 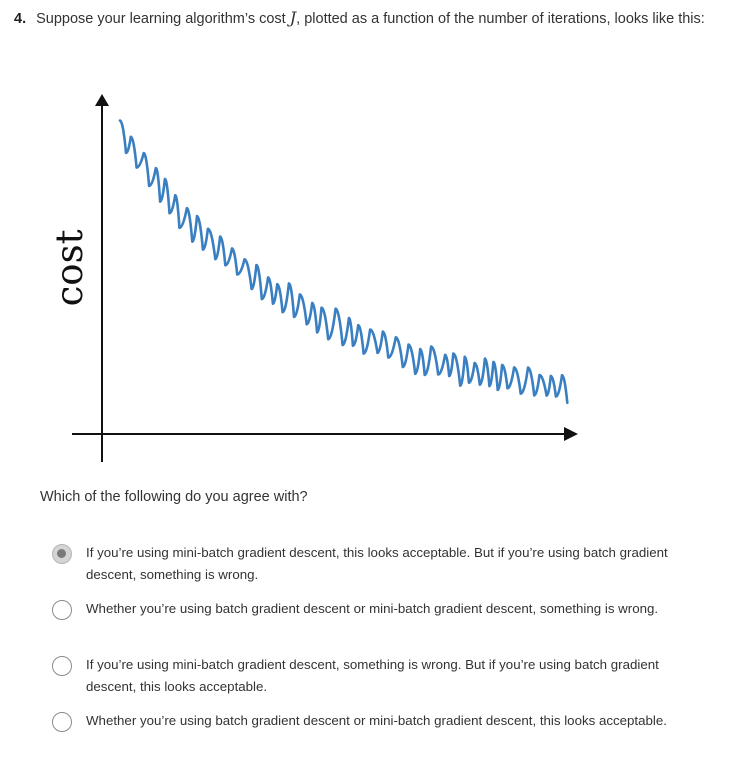 What do you see at coordinates (62, 554) in the screenshot?
I see `option-1-radio` at bounding box center [62, 554].